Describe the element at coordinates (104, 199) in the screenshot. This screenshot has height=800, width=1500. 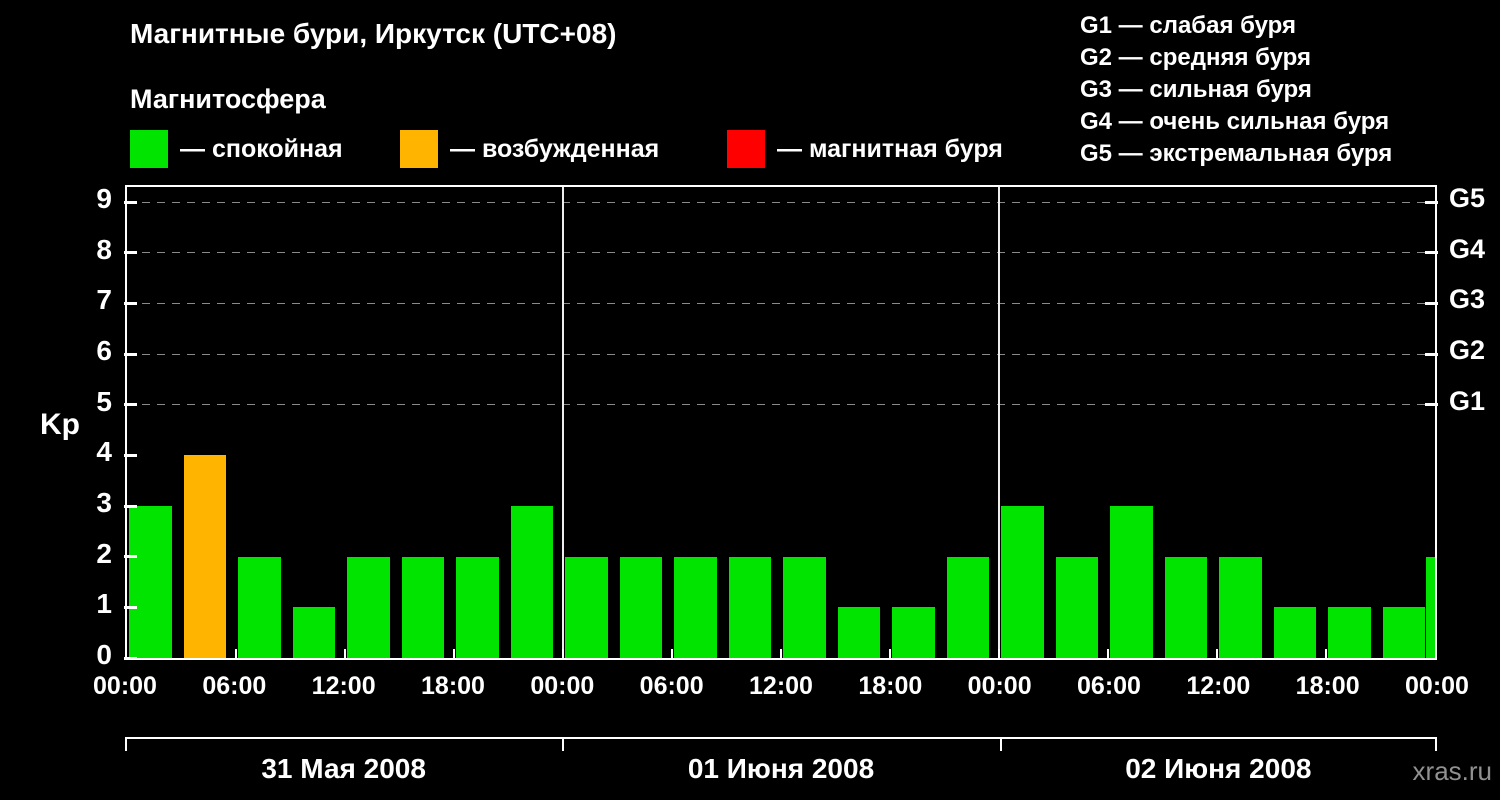
I see `y-tick-label: 9` at that location.